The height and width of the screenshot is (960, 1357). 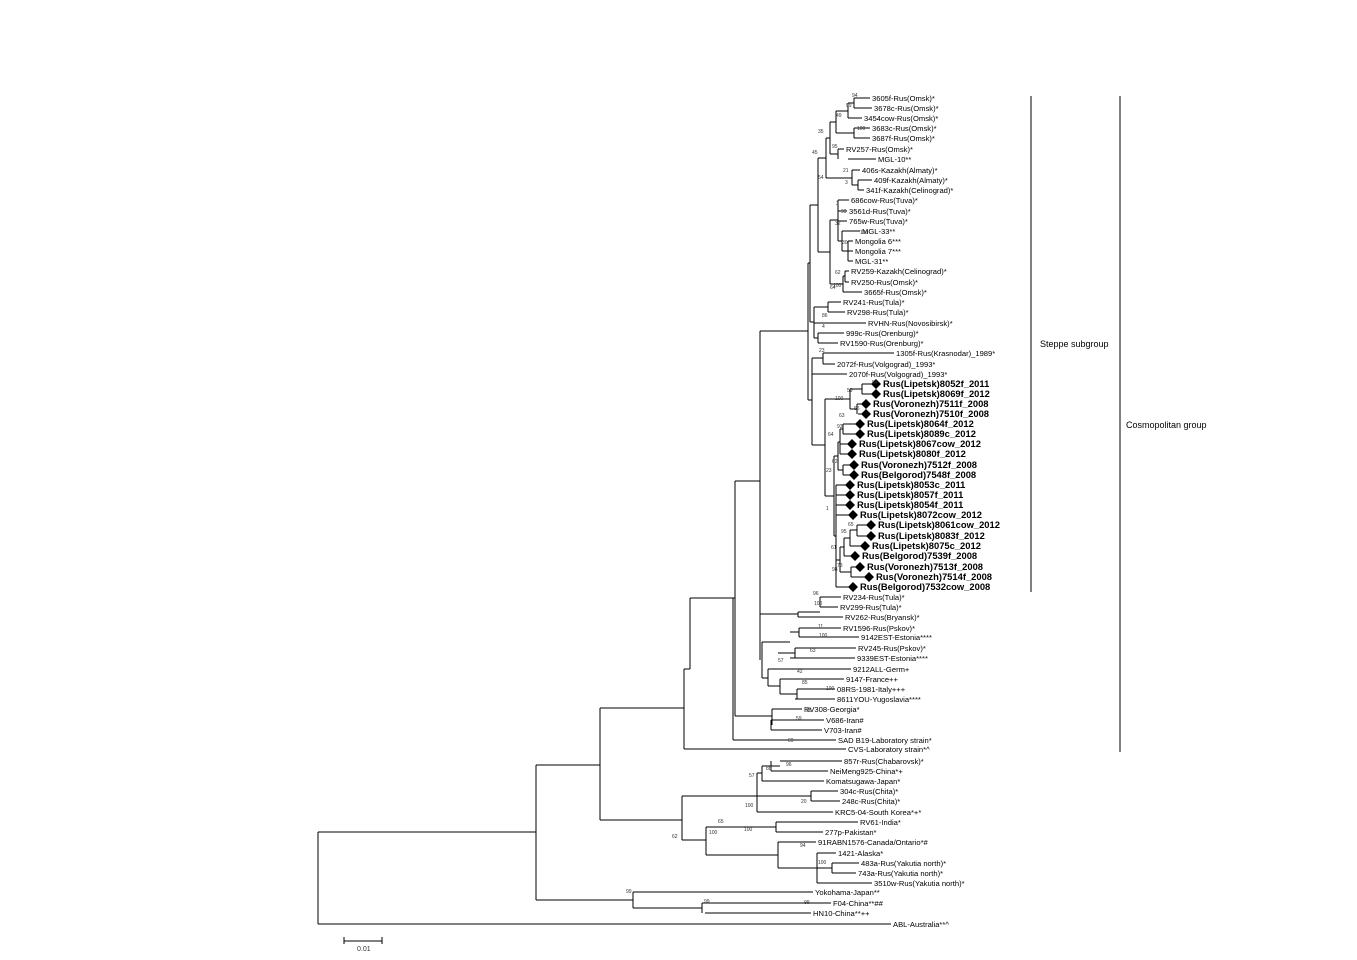 I want to click on taxon-label: 3561d-Rus(Tuva)*, so click(x=880, y=211).